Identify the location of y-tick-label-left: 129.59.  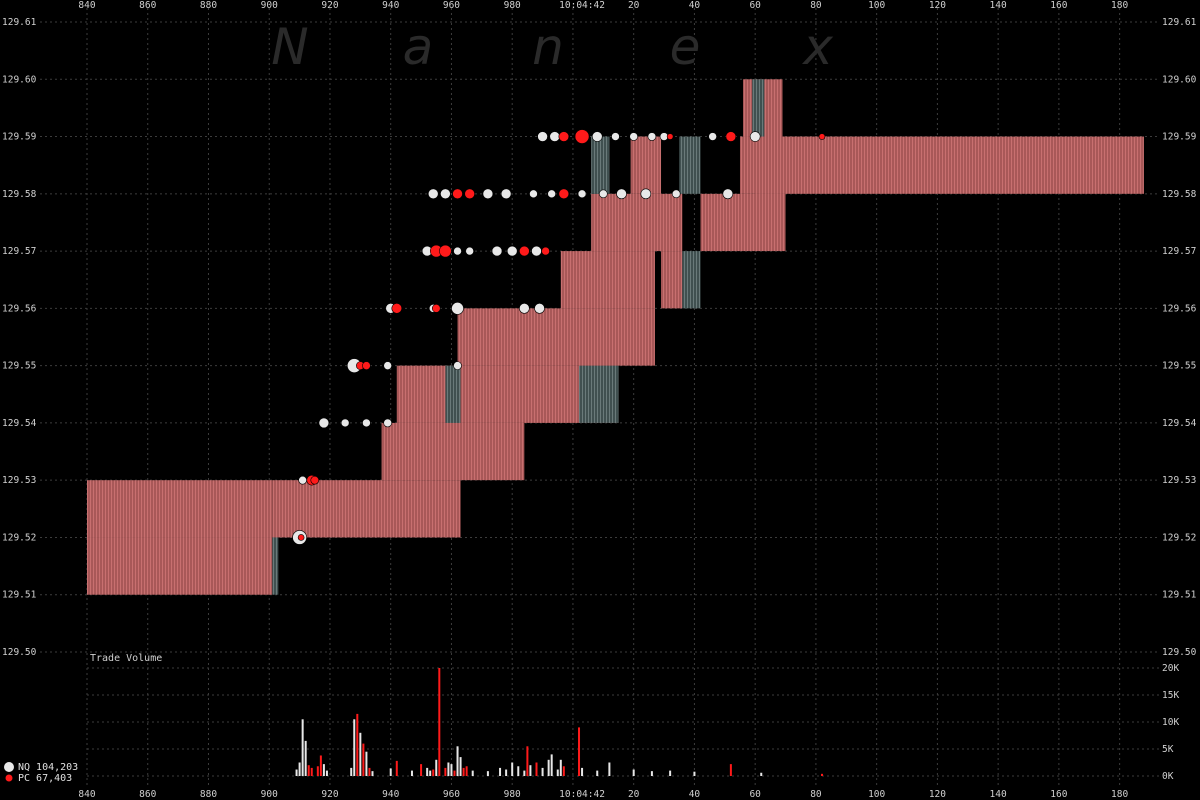
(19, 137).